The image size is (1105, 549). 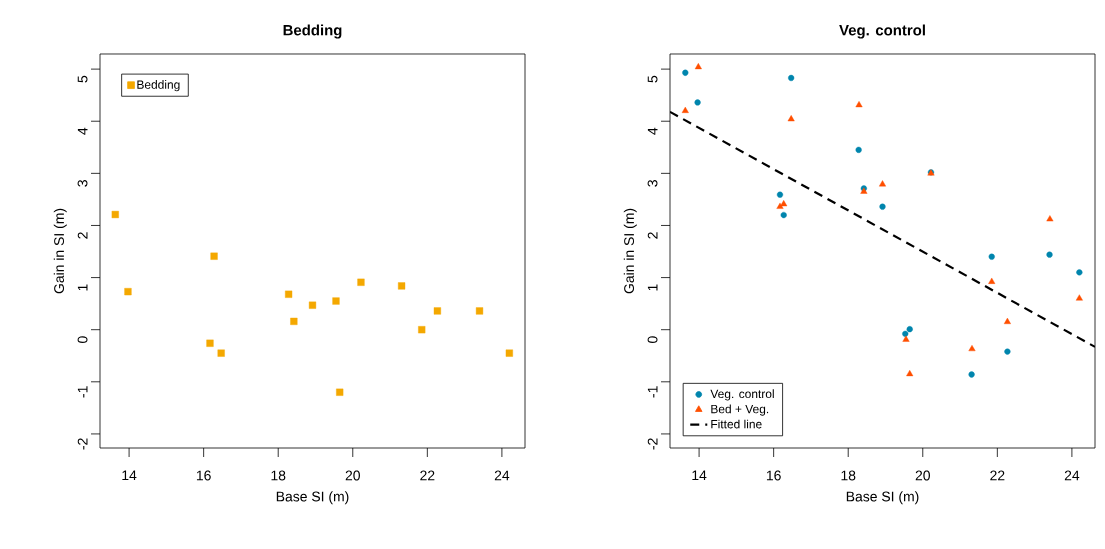 I want to click on chart-title: Bedding, so click(x=312, y=31).